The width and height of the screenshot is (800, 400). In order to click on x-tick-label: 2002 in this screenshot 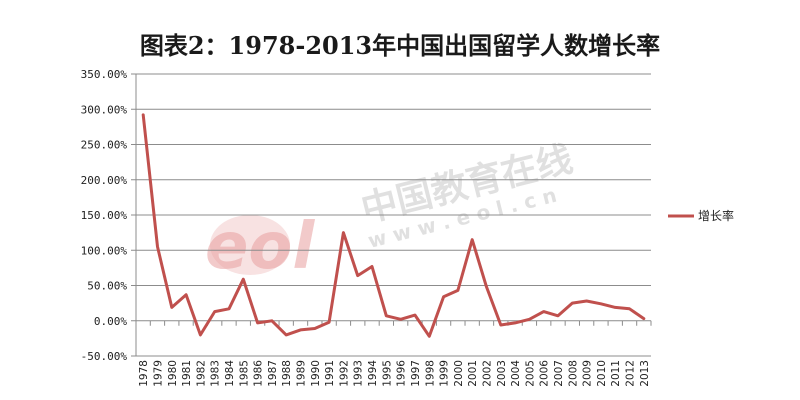, I will do `click(487, 373)`.